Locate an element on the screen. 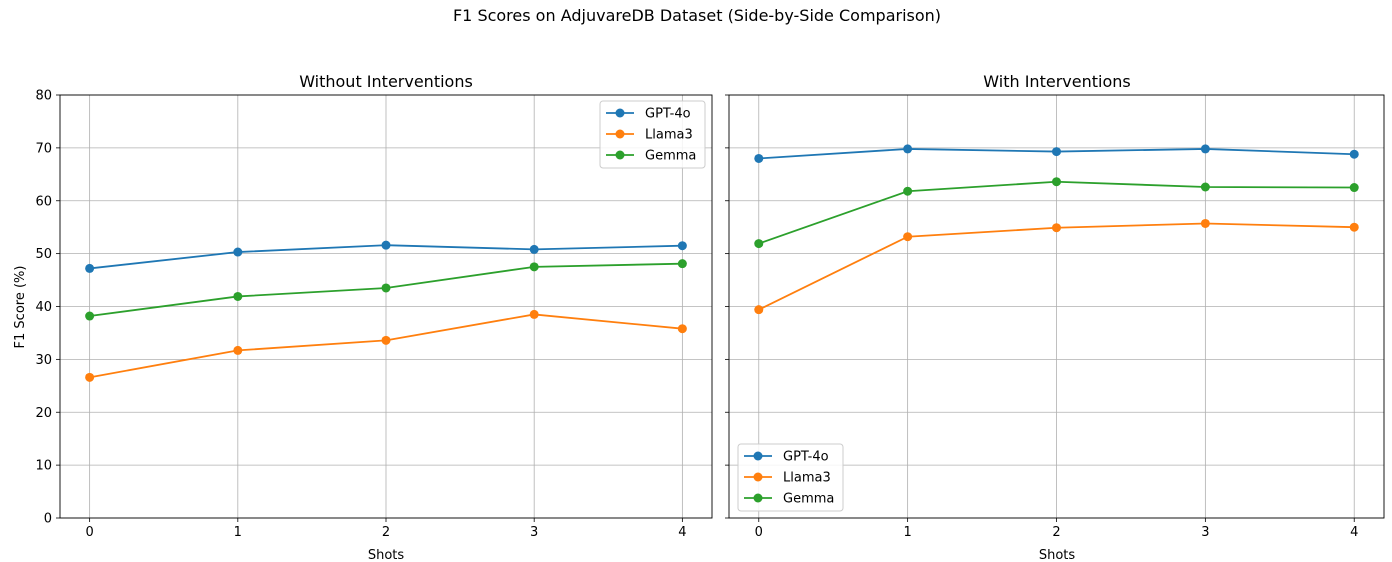 The height and width of the screenshot is (562, 1392). y-axis-label: F1 Score (%) is located at coordinates (20, 307).